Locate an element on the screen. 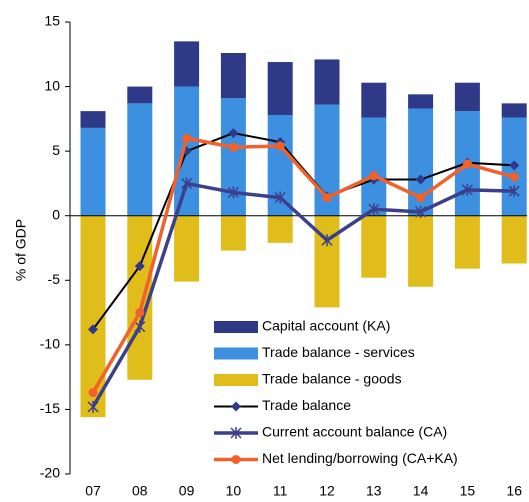  legend-label: Net lending/borrowing (CA+KA) is located at coordinates (360, 458).